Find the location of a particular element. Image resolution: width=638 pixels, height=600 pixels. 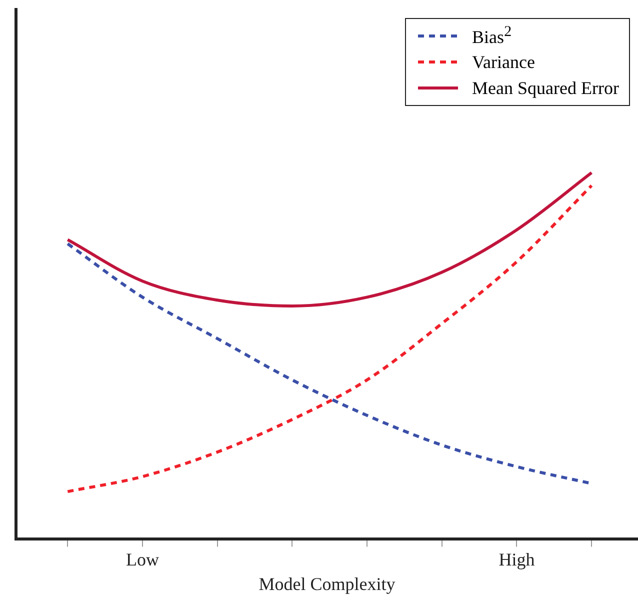

legend-label: Bias$^{2}$ is located at coordinates (492, 36).